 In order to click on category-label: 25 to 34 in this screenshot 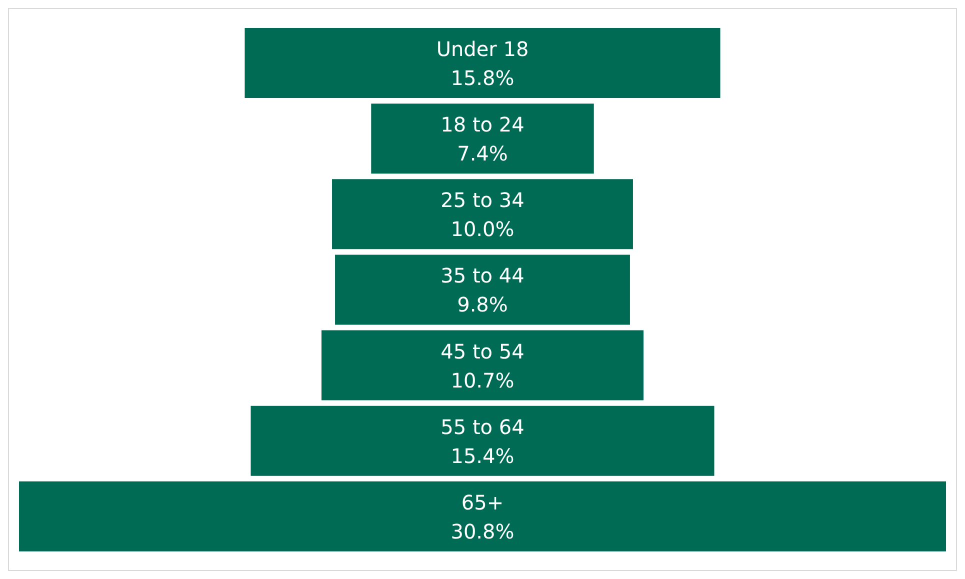, I will do `click(482, 200)`.